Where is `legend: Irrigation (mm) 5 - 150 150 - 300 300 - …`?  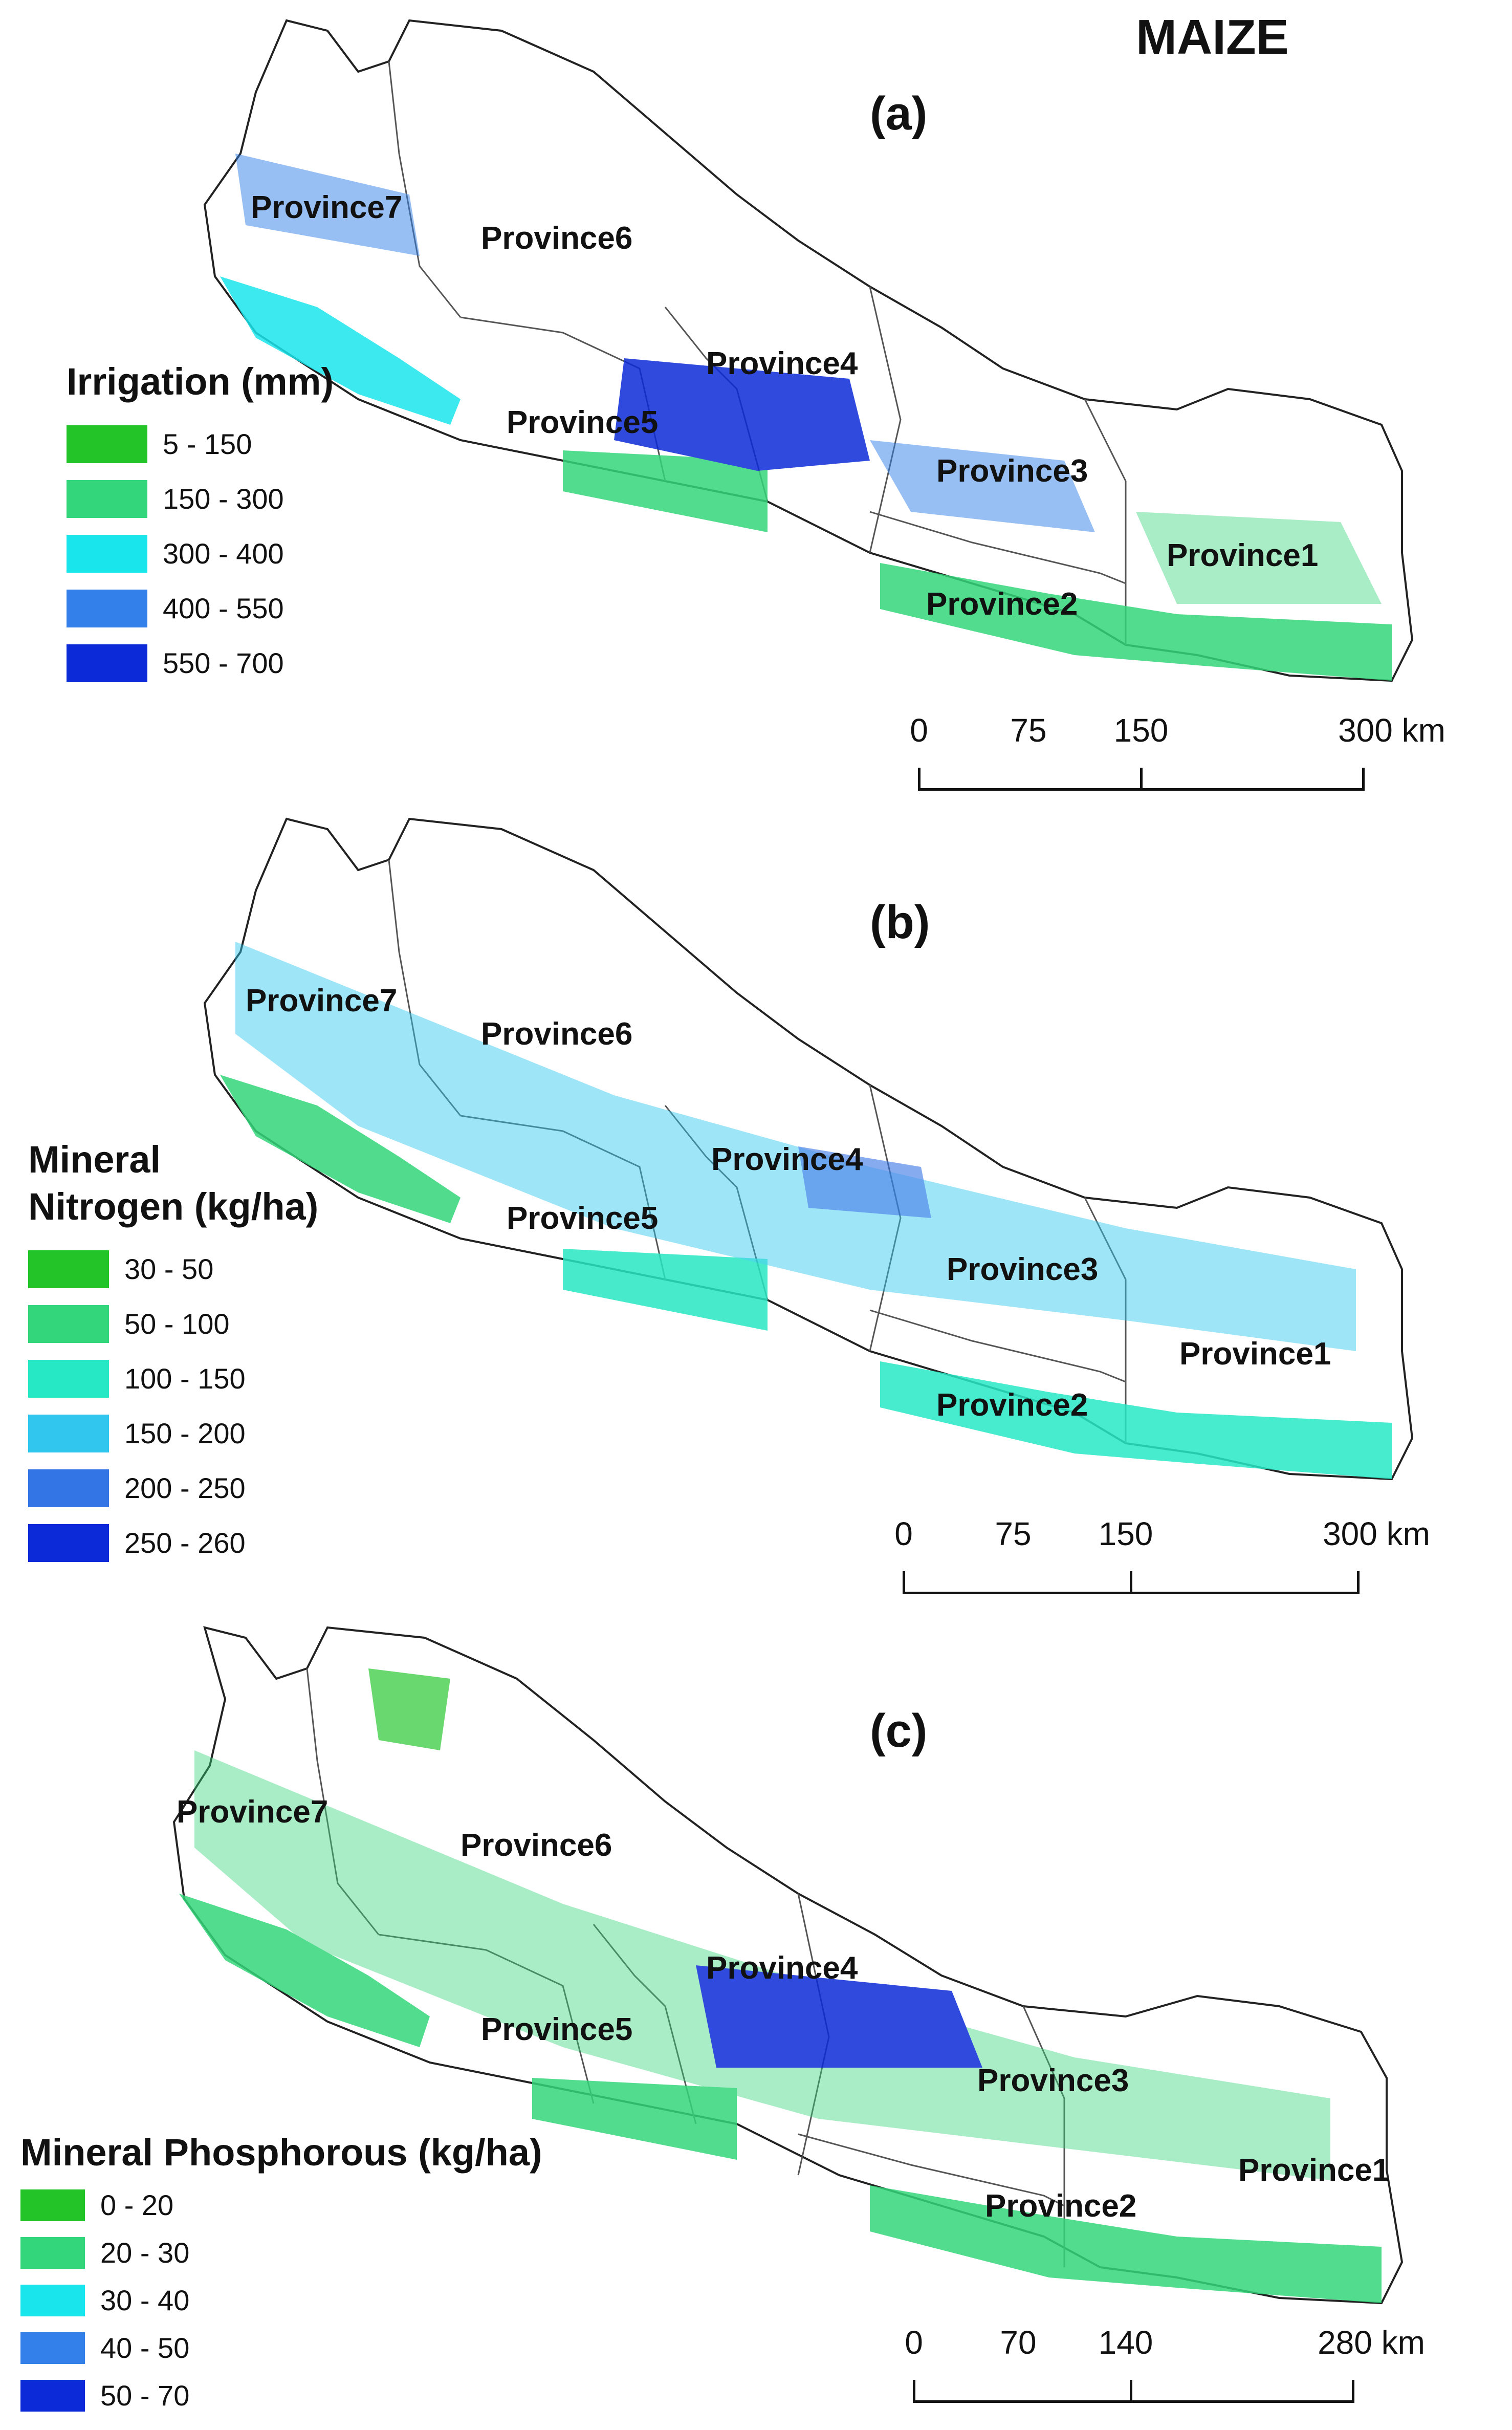 legend: Irrigation (mm) 5 - 150 150 - 300 300 - … is located at coordinates (200, 524).